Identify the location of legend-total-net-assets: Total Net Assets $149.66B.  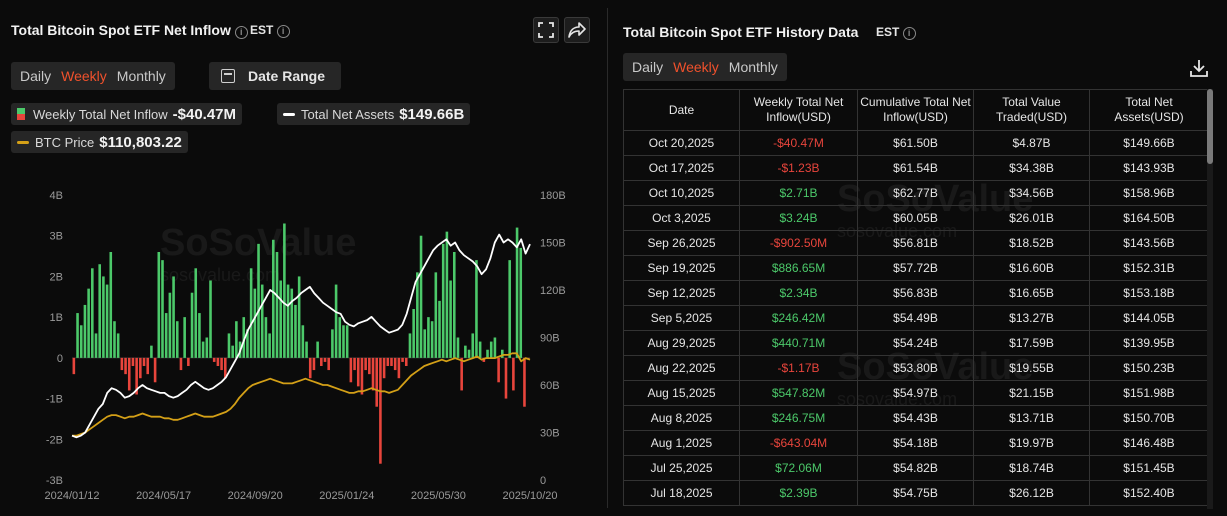
(374, 114).